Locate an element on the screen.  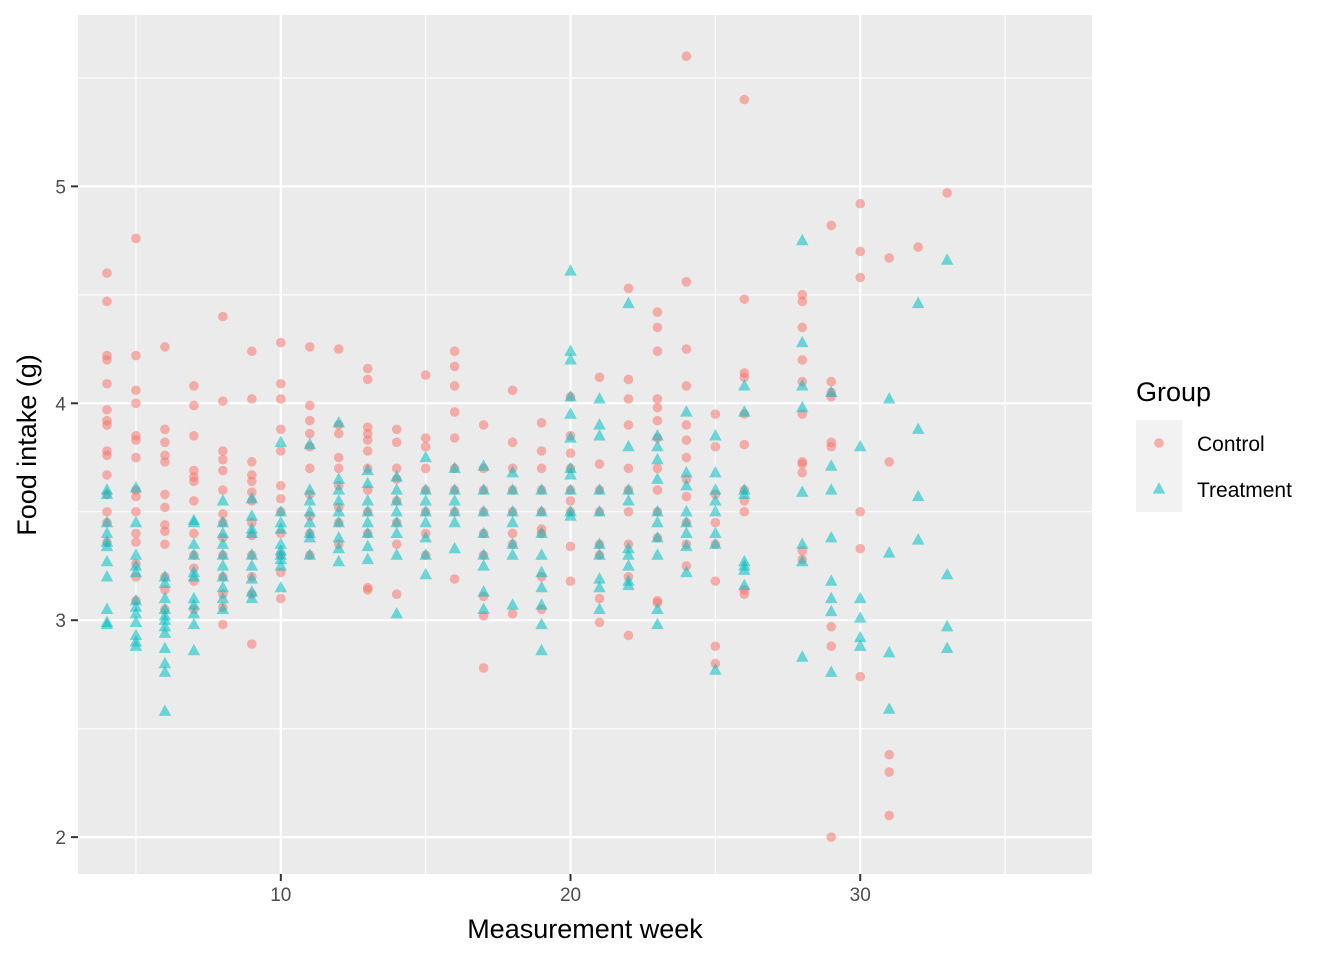
legend: Group Control Treatment is located at coordinates (1214, 444).